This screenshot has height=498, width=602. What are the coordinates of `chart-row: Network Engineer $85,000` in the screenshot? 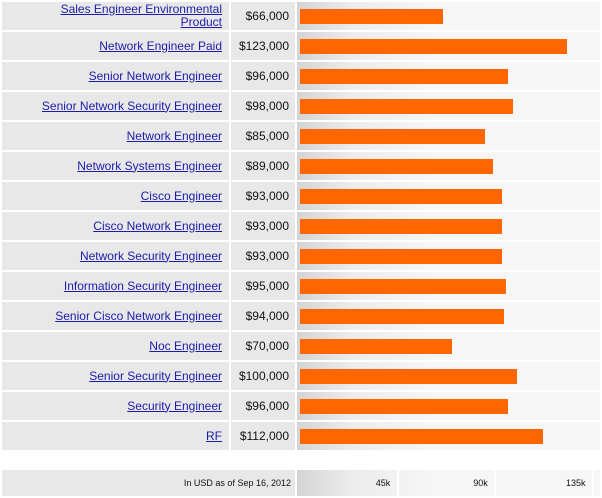 It's located at (301, 136).